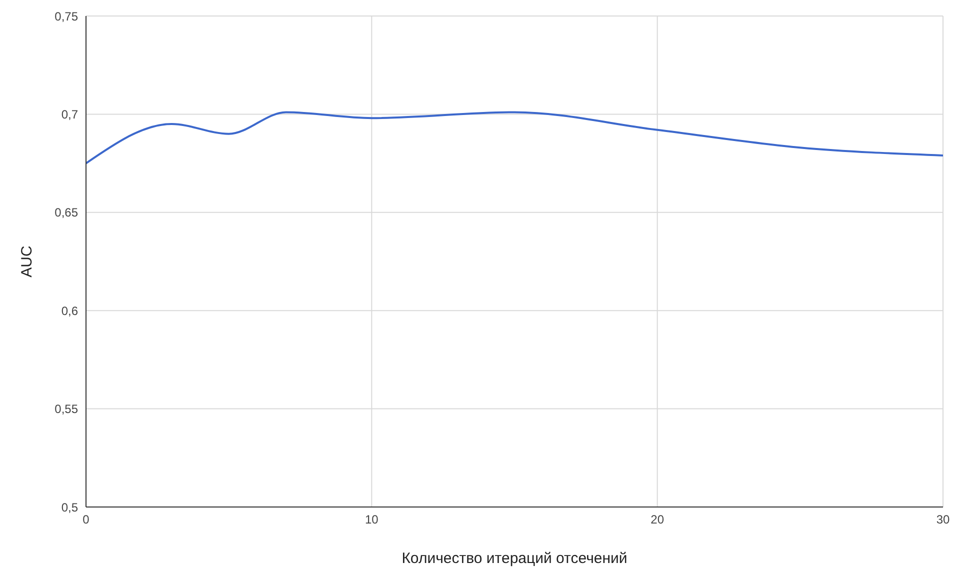  Describe the element at coordinates (66, 213) in the screenshot. I see `y-tick-label: 0,65` at that location.